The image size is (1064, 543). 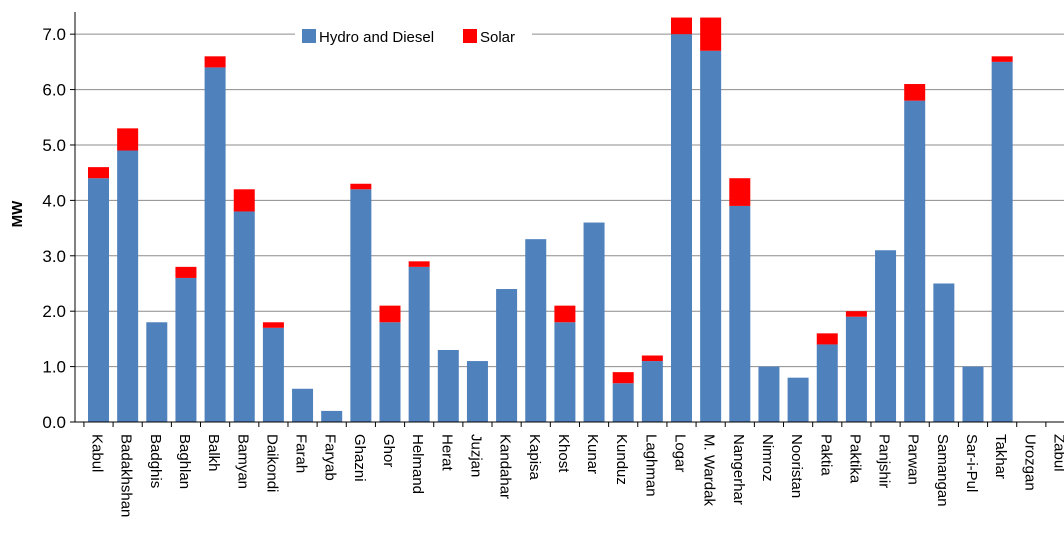 I want to click on x-tick-label-1: Badakhshan, so click(x=126, y=475).